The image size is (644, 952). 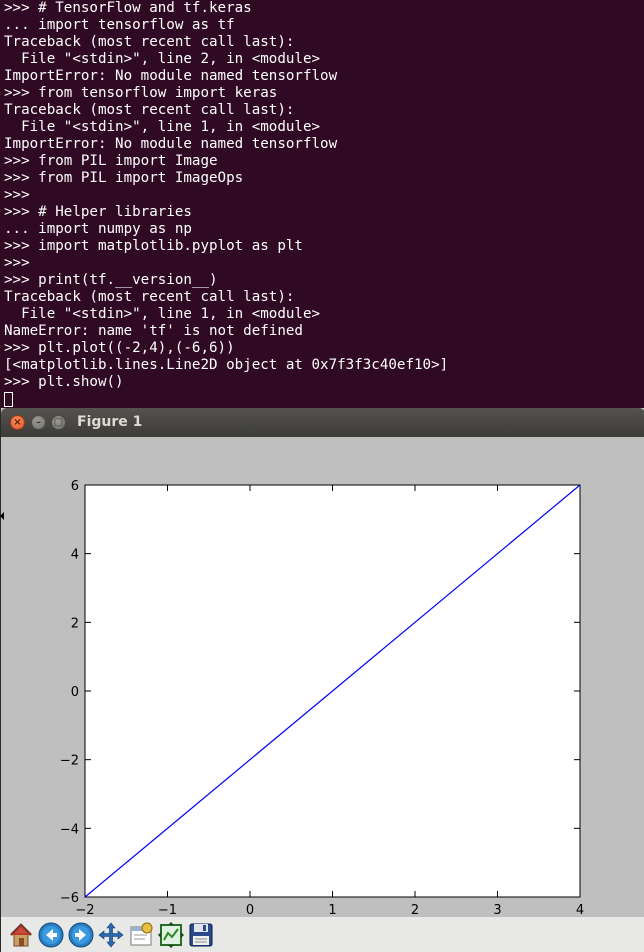 I want to click on terminal-line: >>> from PIL import ImageOps, so click(x=124, y=178).